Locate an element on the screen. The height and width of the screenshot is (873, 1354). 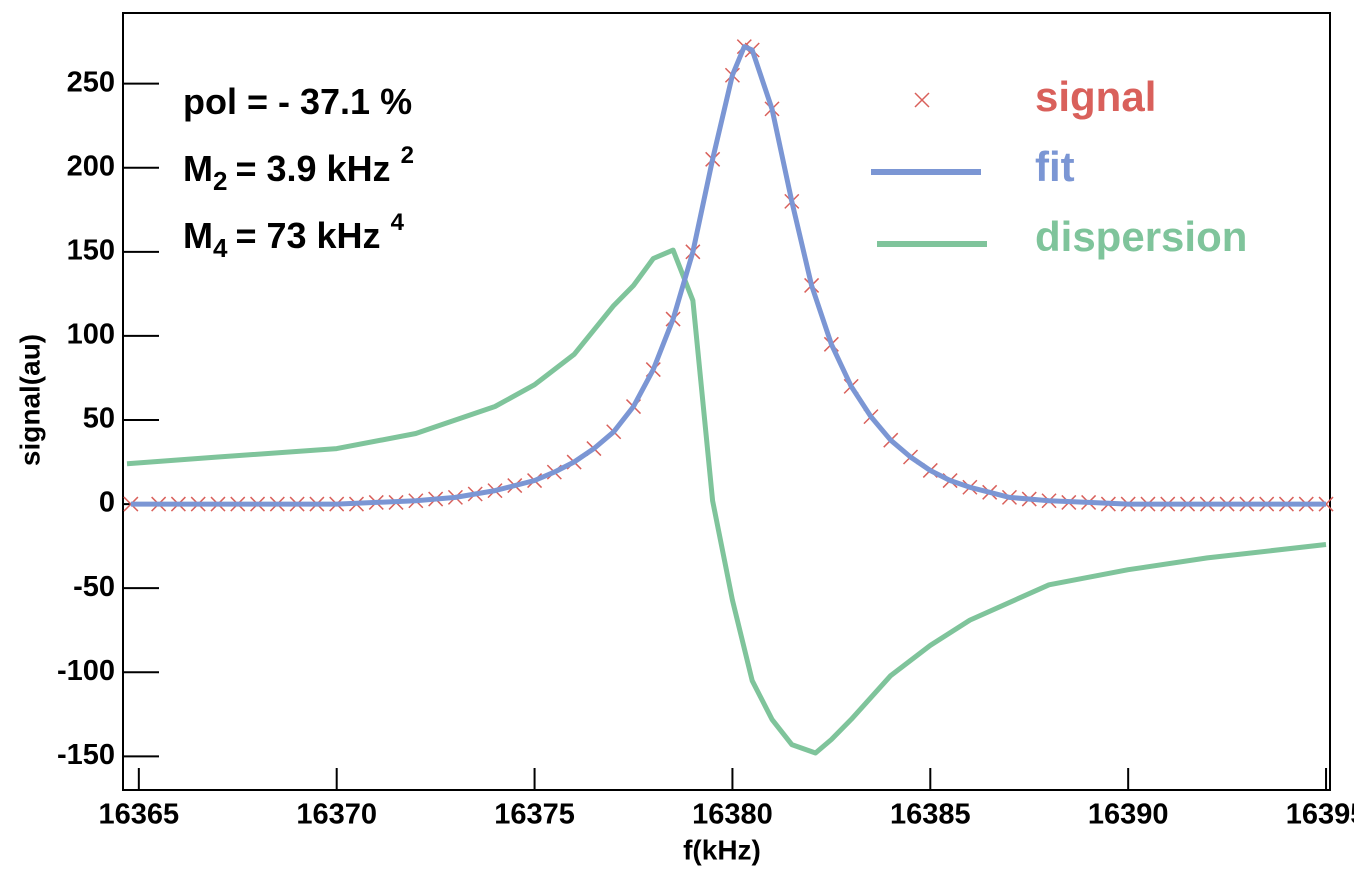
x-axis-label: f(kHz) is located at coordinates (722, 849).